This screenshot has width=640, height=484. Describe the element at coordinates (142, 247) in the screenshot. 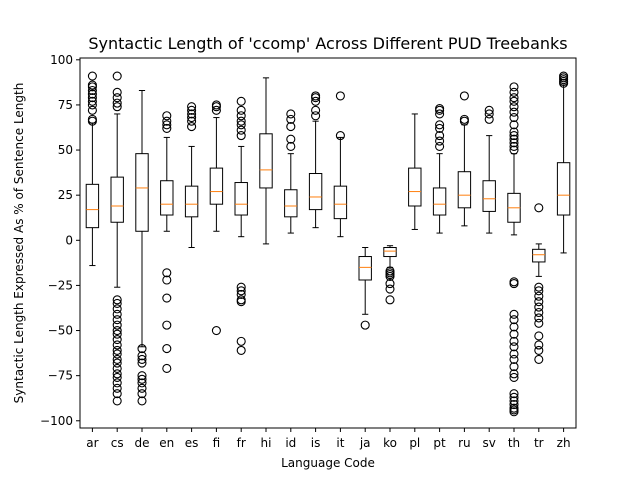

I see `box-de` at that location.